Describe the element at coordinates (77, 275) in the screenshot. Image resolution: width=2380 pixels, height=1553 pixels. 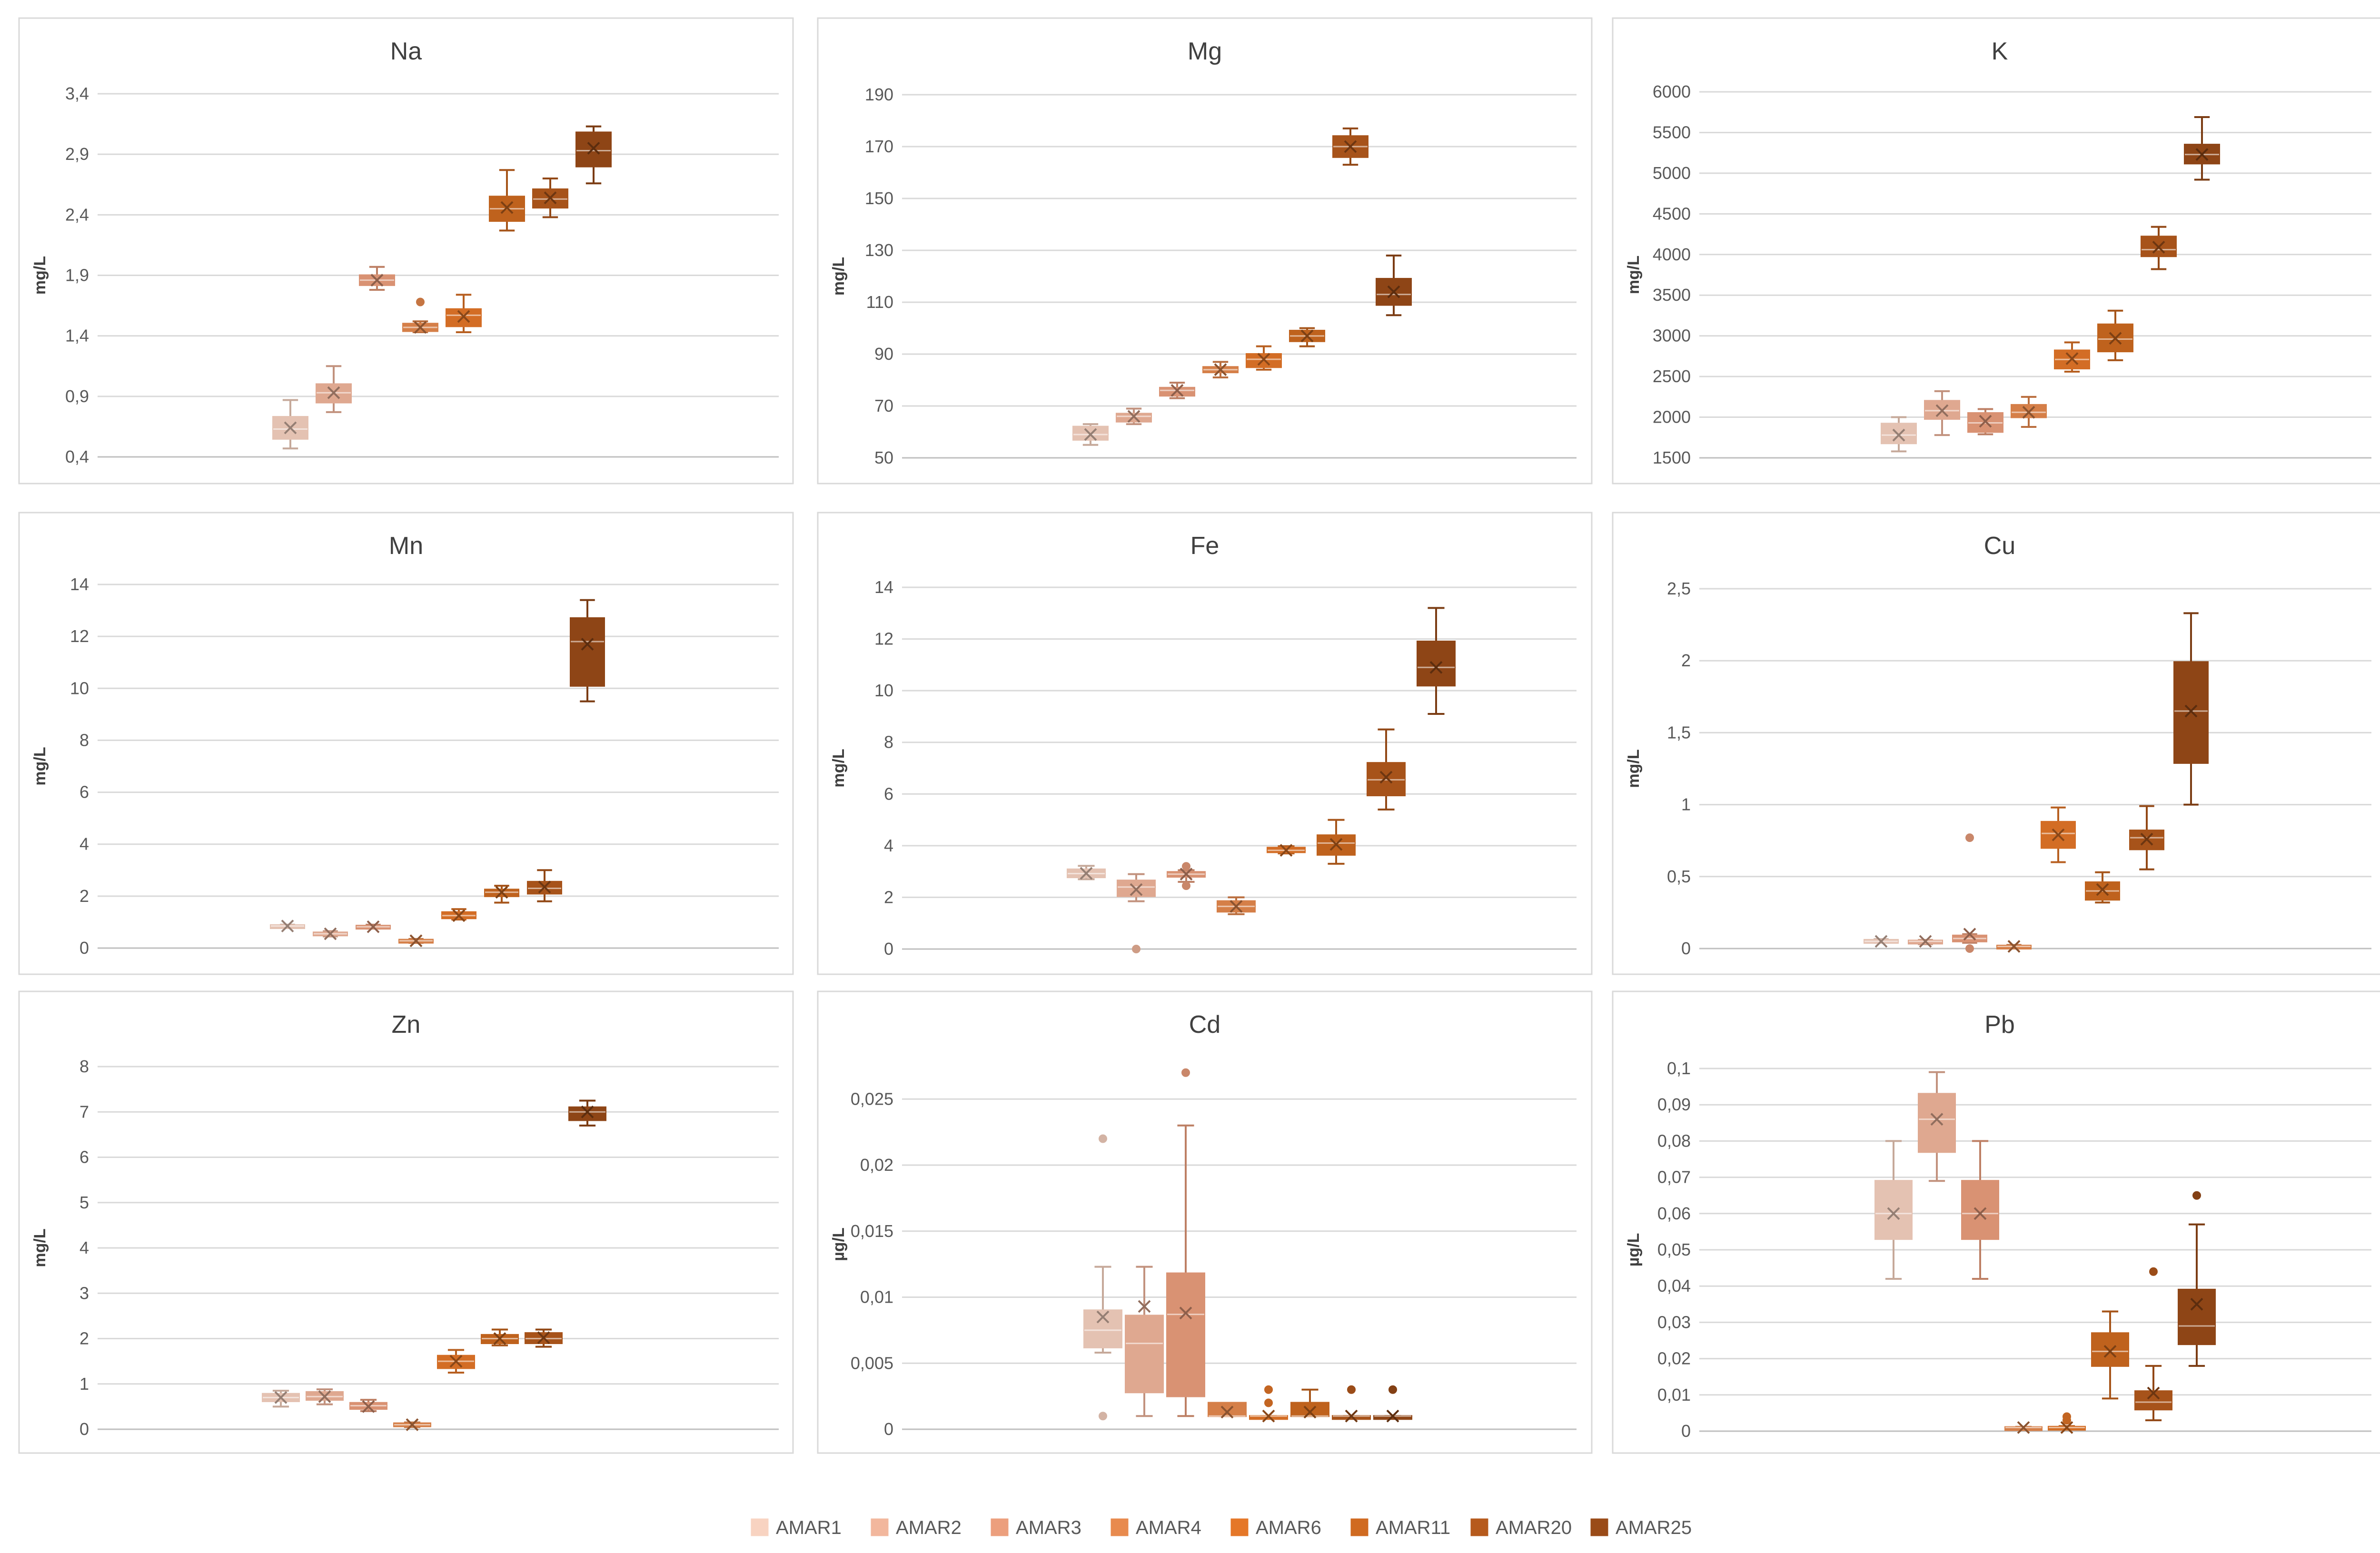
I see `y-tick-label: 1,9` at that location.